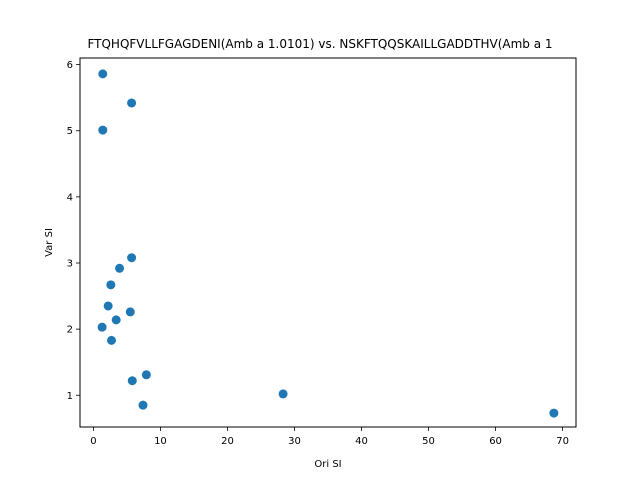 The width and height of the screenshot is (640, 480). Describe the element at coordinates (562, 441) in the screenshot. I see `x-tick-label: 70` at that location.